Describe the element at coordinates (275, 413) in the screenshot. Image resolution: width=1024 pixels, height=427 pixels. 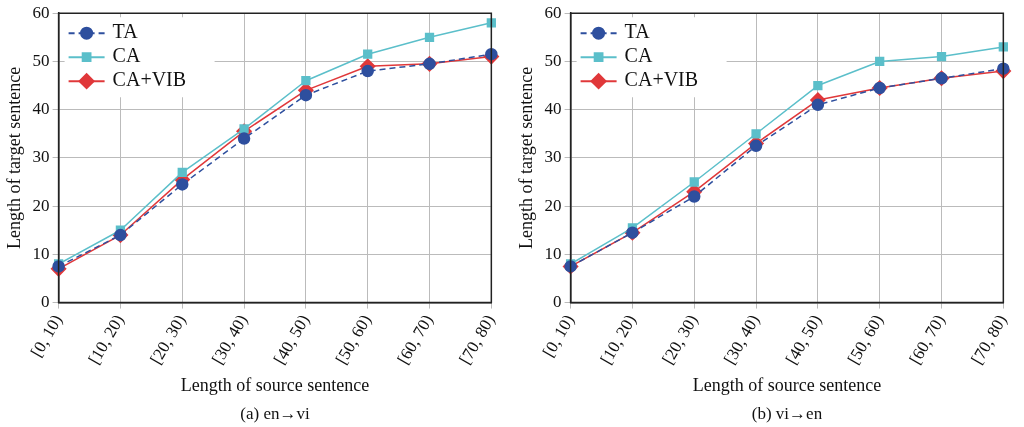
I see `text: (a) en→vi` at that location.